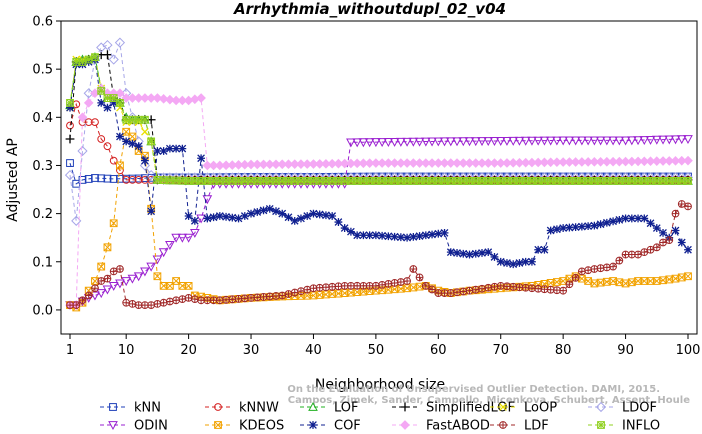  What do you see at coordinates (470, 408) in the screenshot?
I see `legend-label-simplifiedlof: SimplifiedLOF` at bounding box center [470, 408].